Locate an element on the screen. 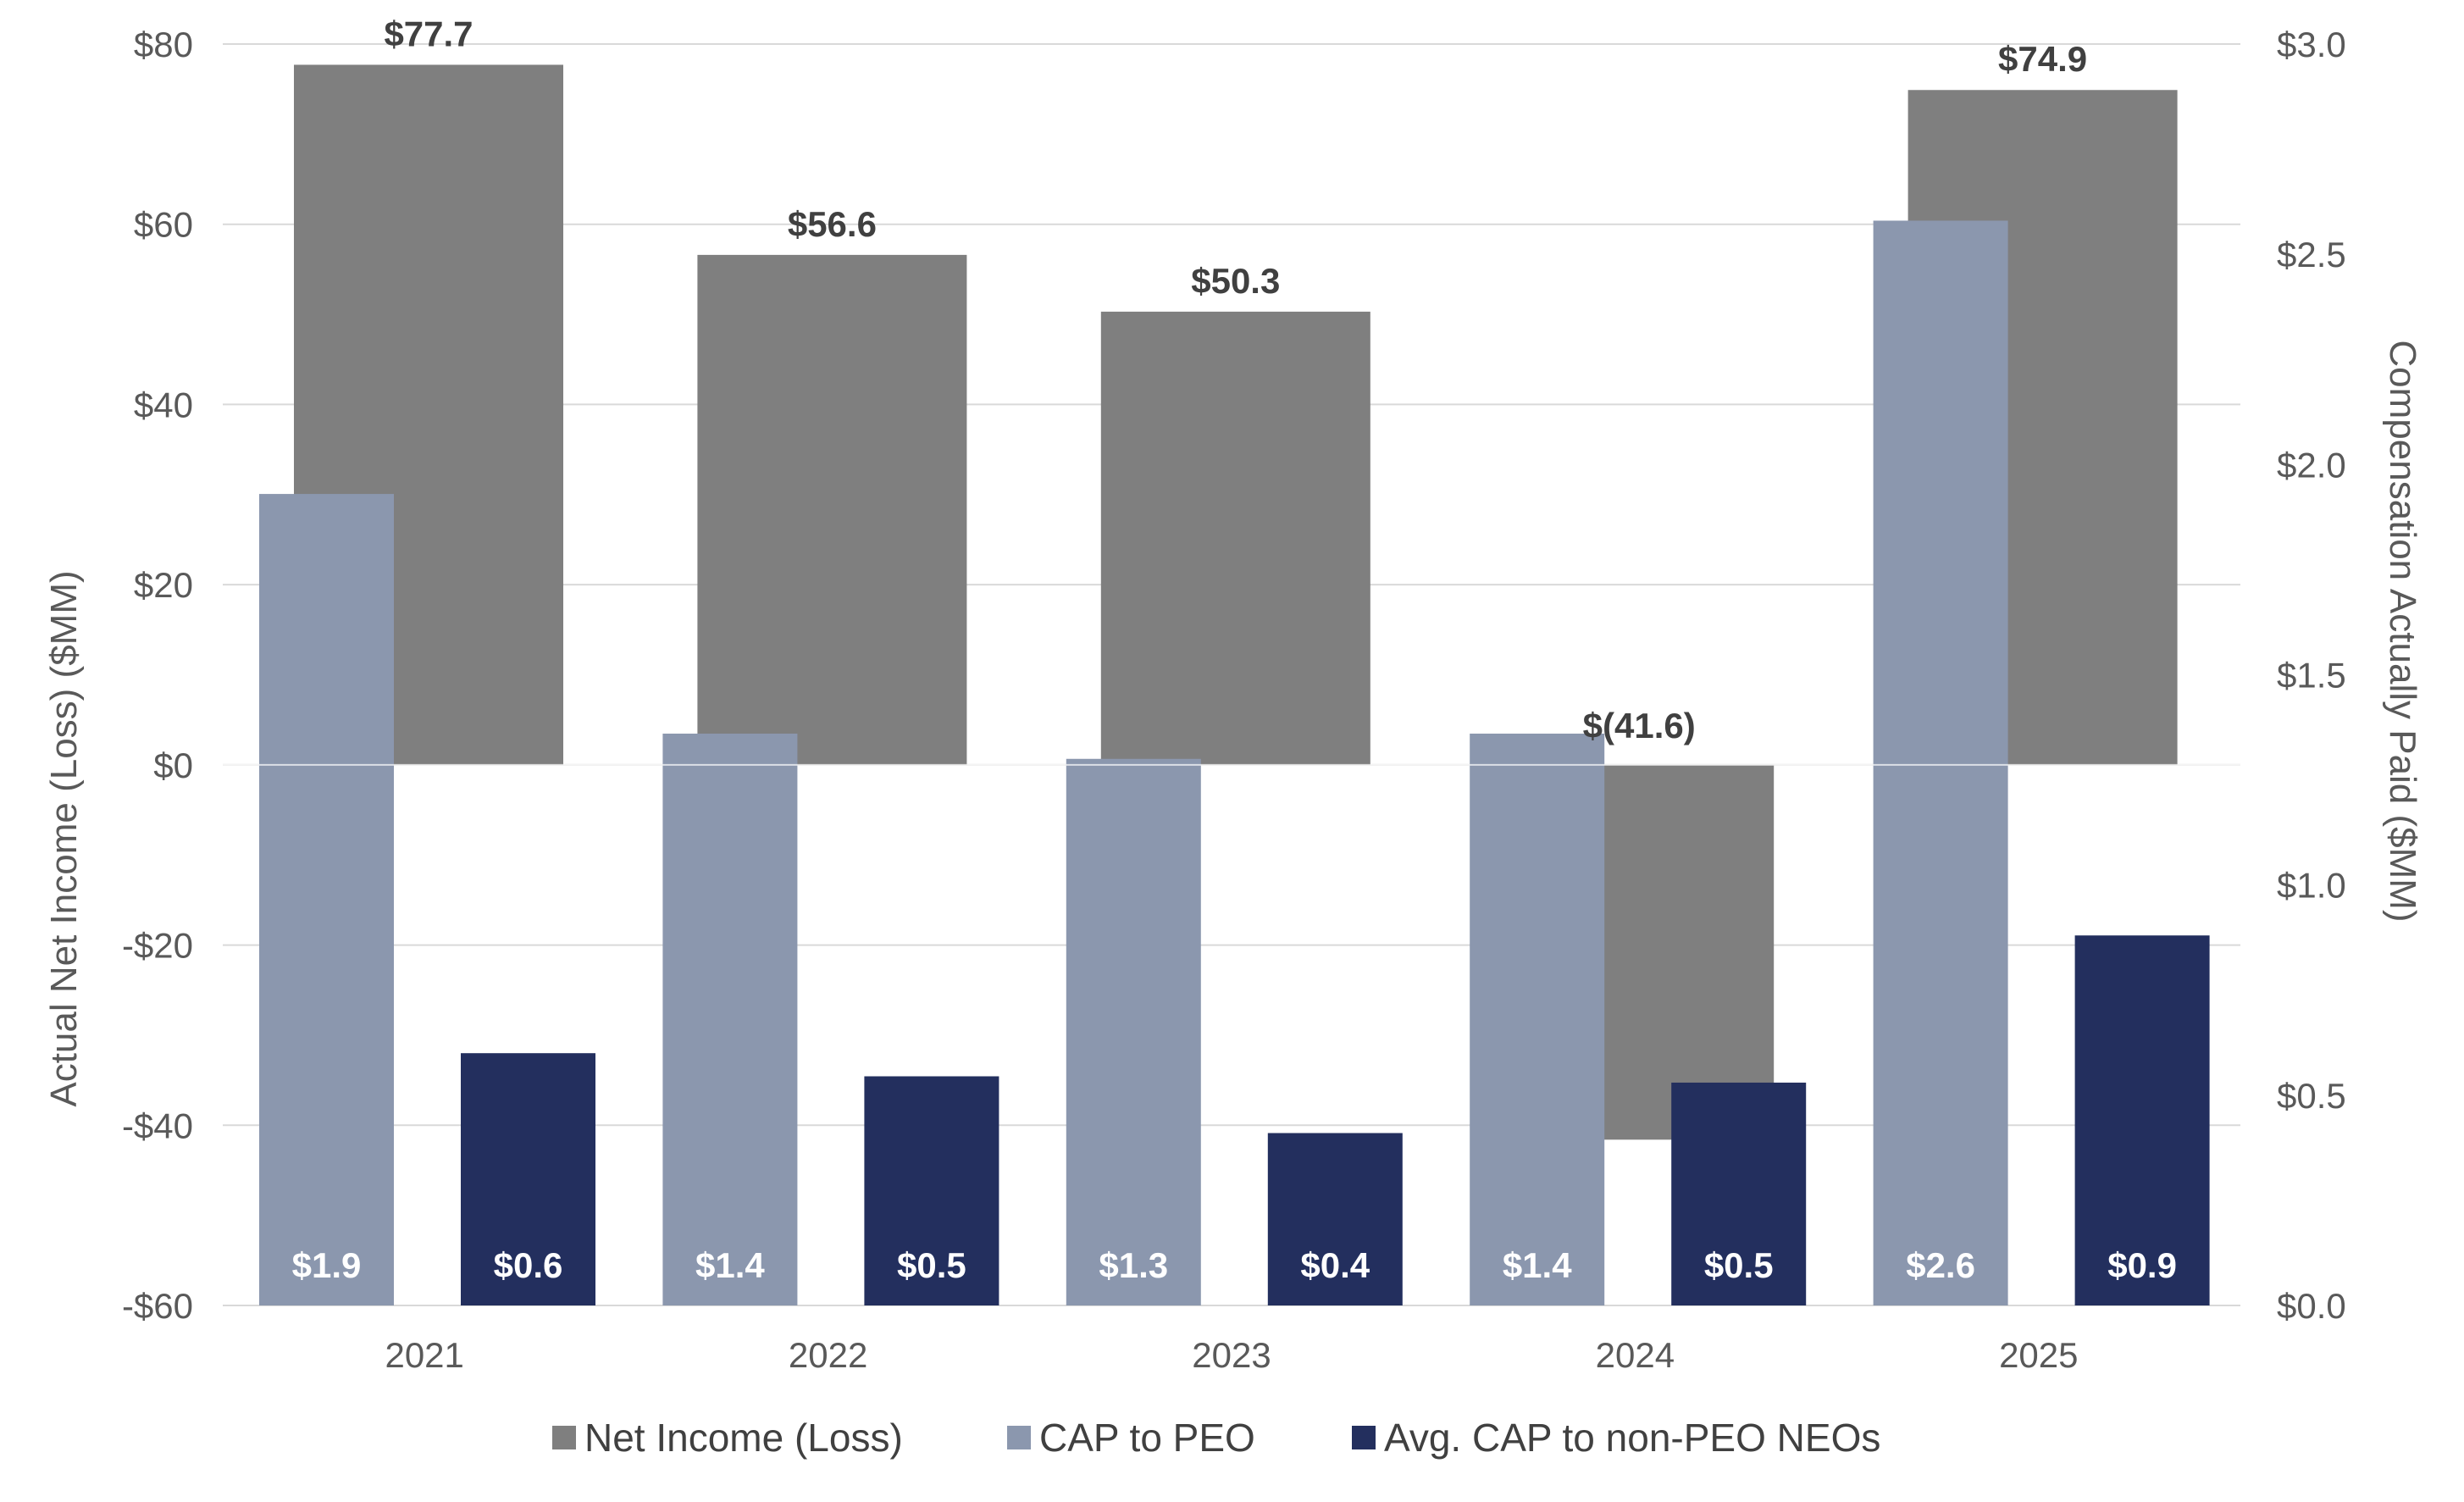 This screenshot has height=1502, width=2464. bar-cap-to-peo-2021 is located at coordinates (326, 900).